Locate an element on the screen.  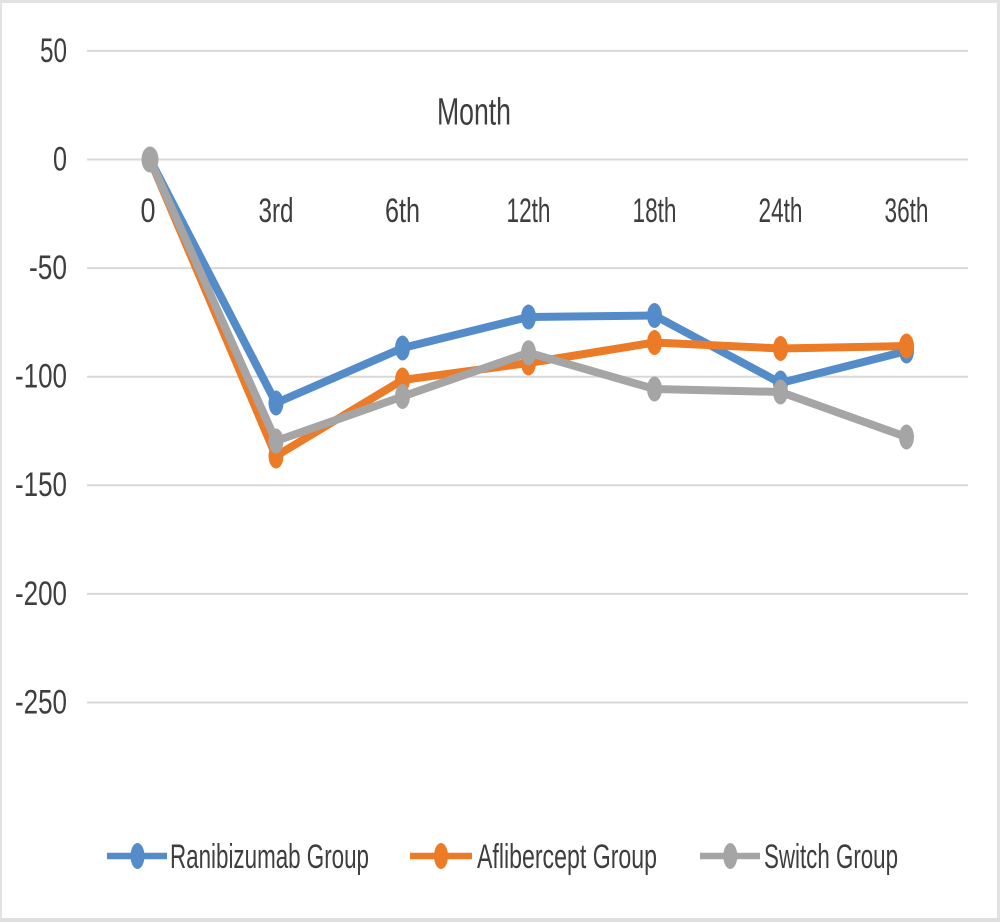
svg-text: 3rd is located at coordinates (276, 211).